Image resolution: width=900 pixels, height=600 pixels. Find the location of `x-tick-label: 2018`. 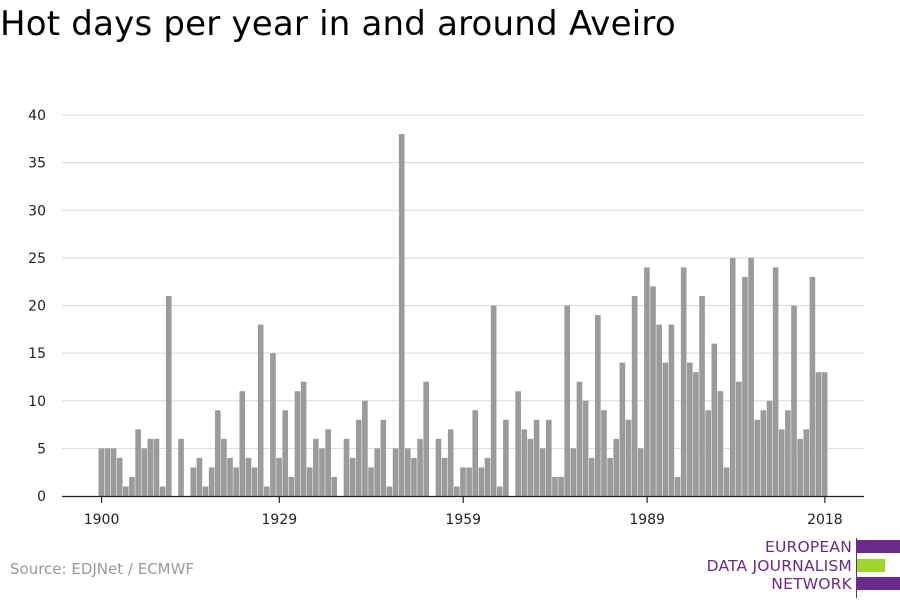

x-tick-label: 2018 is located at coordinates (825, 520).